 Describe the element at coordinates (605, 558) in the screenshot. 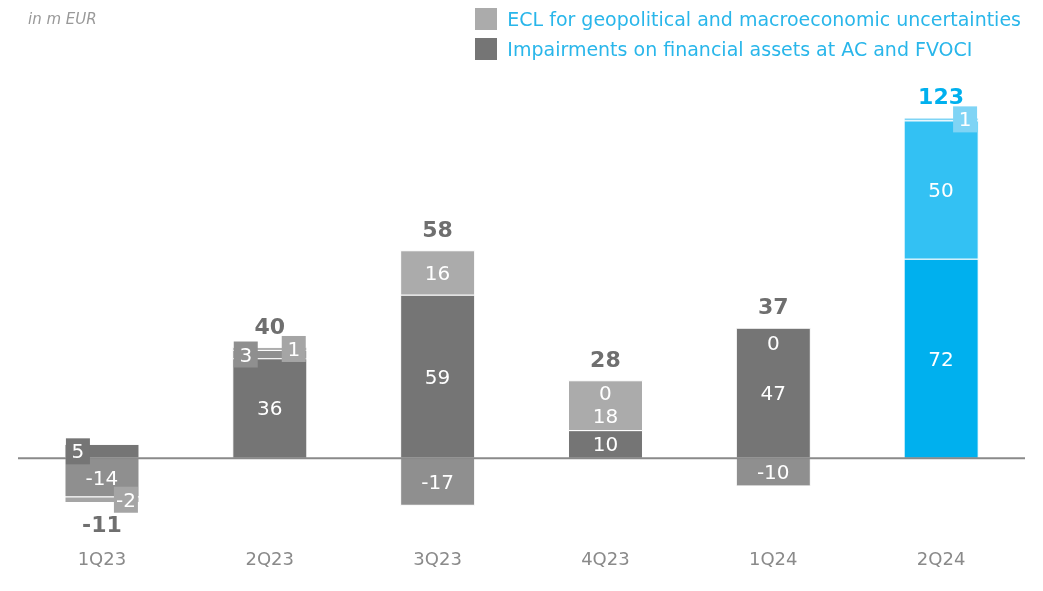

I see `x-tick-label: 4Q23` at that location.